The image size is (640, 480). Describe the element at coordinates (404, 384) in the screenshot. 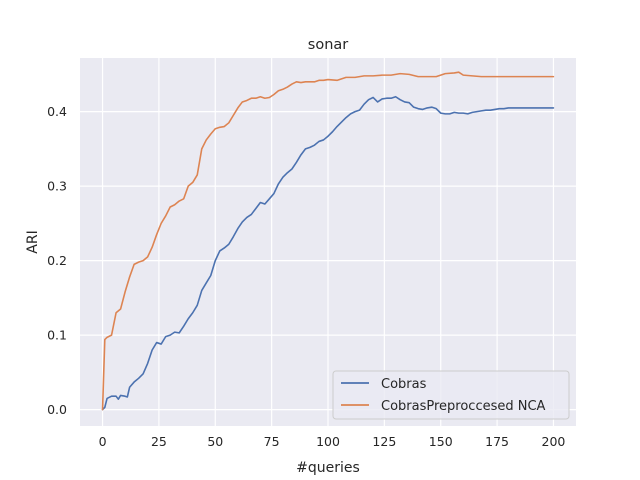

I see `legend-label-cobras: Cobras` at that location.